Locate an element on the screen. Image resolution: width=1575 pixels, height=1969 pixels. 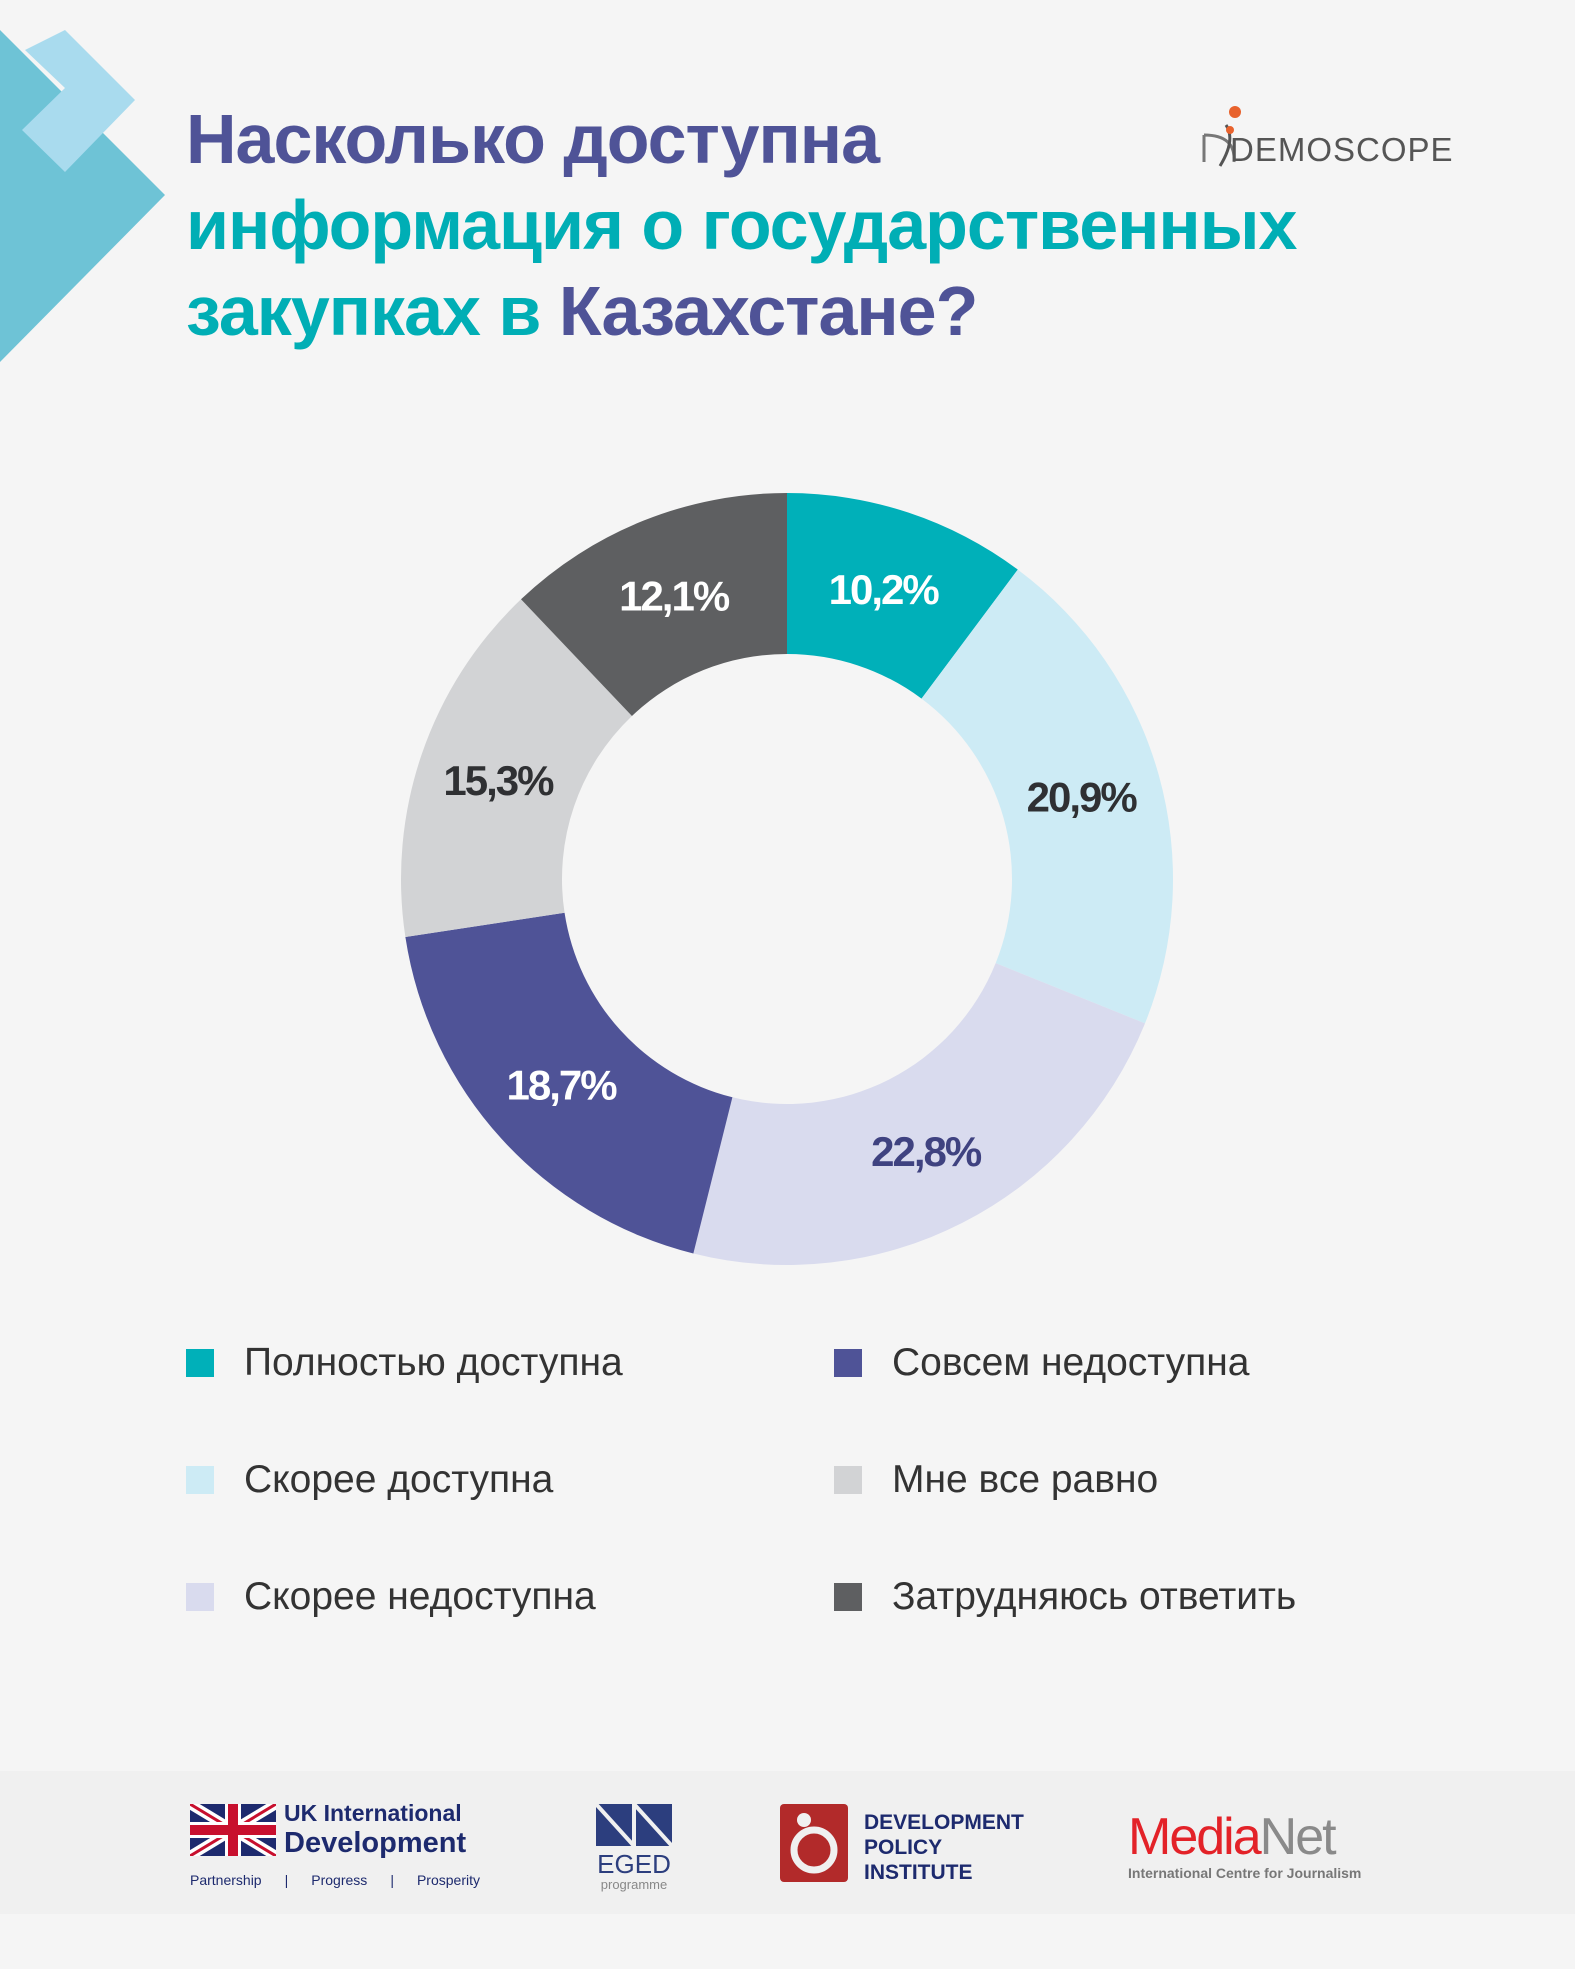
union-flag-icon is located at coordinates (233, 1830).